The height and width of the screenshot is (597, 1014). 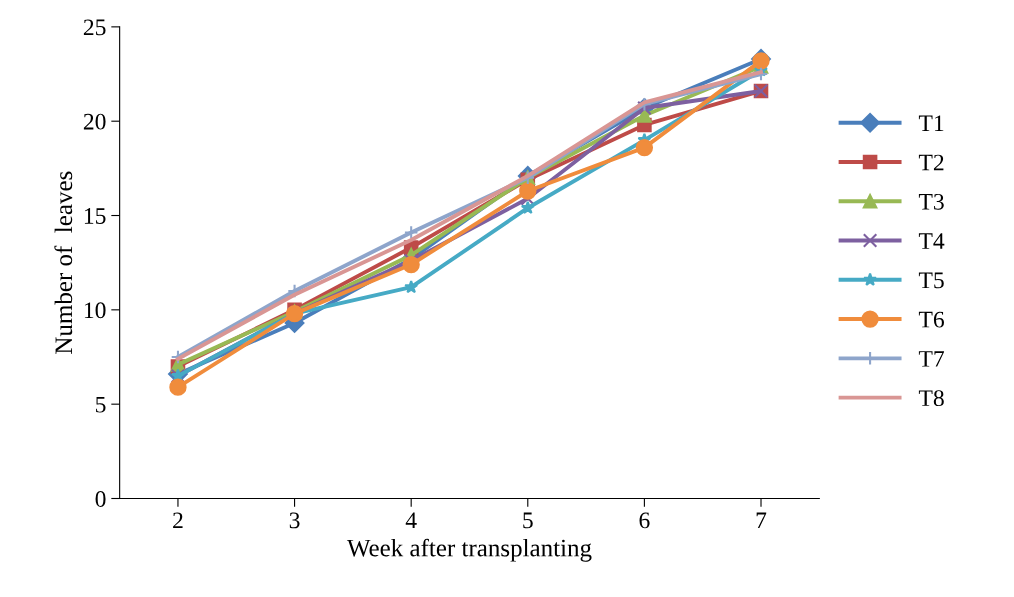 I want to click on x-tick-label: 5, so click(x=528, y=520).